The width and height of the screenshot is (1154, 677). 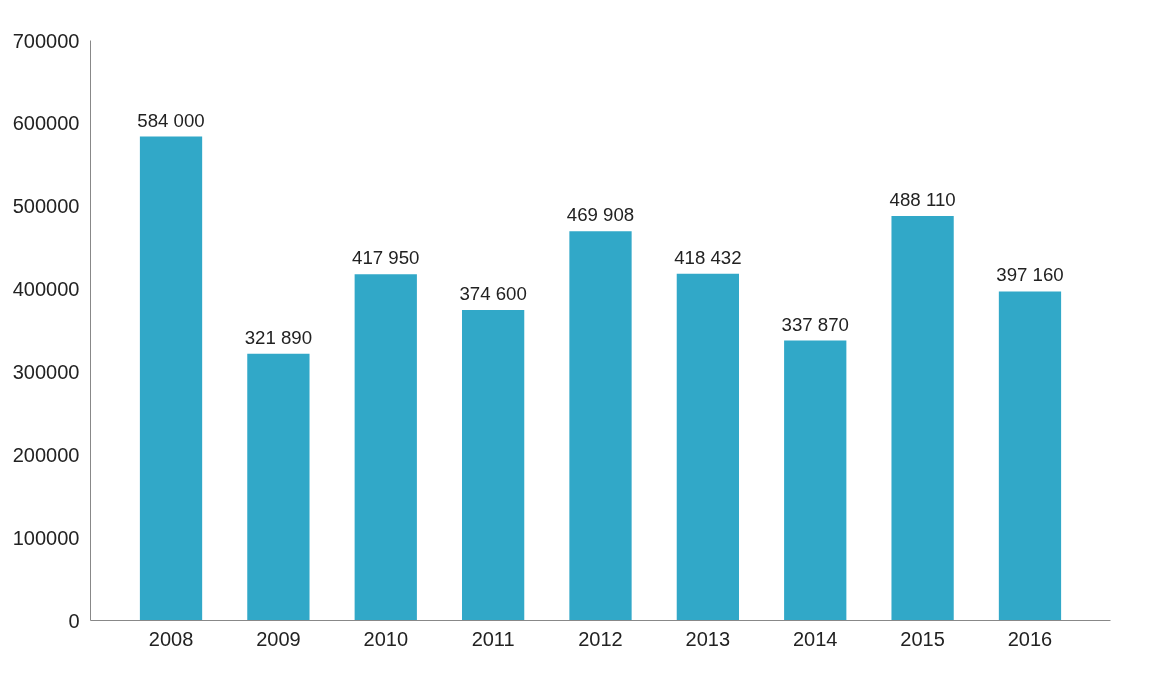 I want to click on data-label: 374 600, so click(x=493, y=294).